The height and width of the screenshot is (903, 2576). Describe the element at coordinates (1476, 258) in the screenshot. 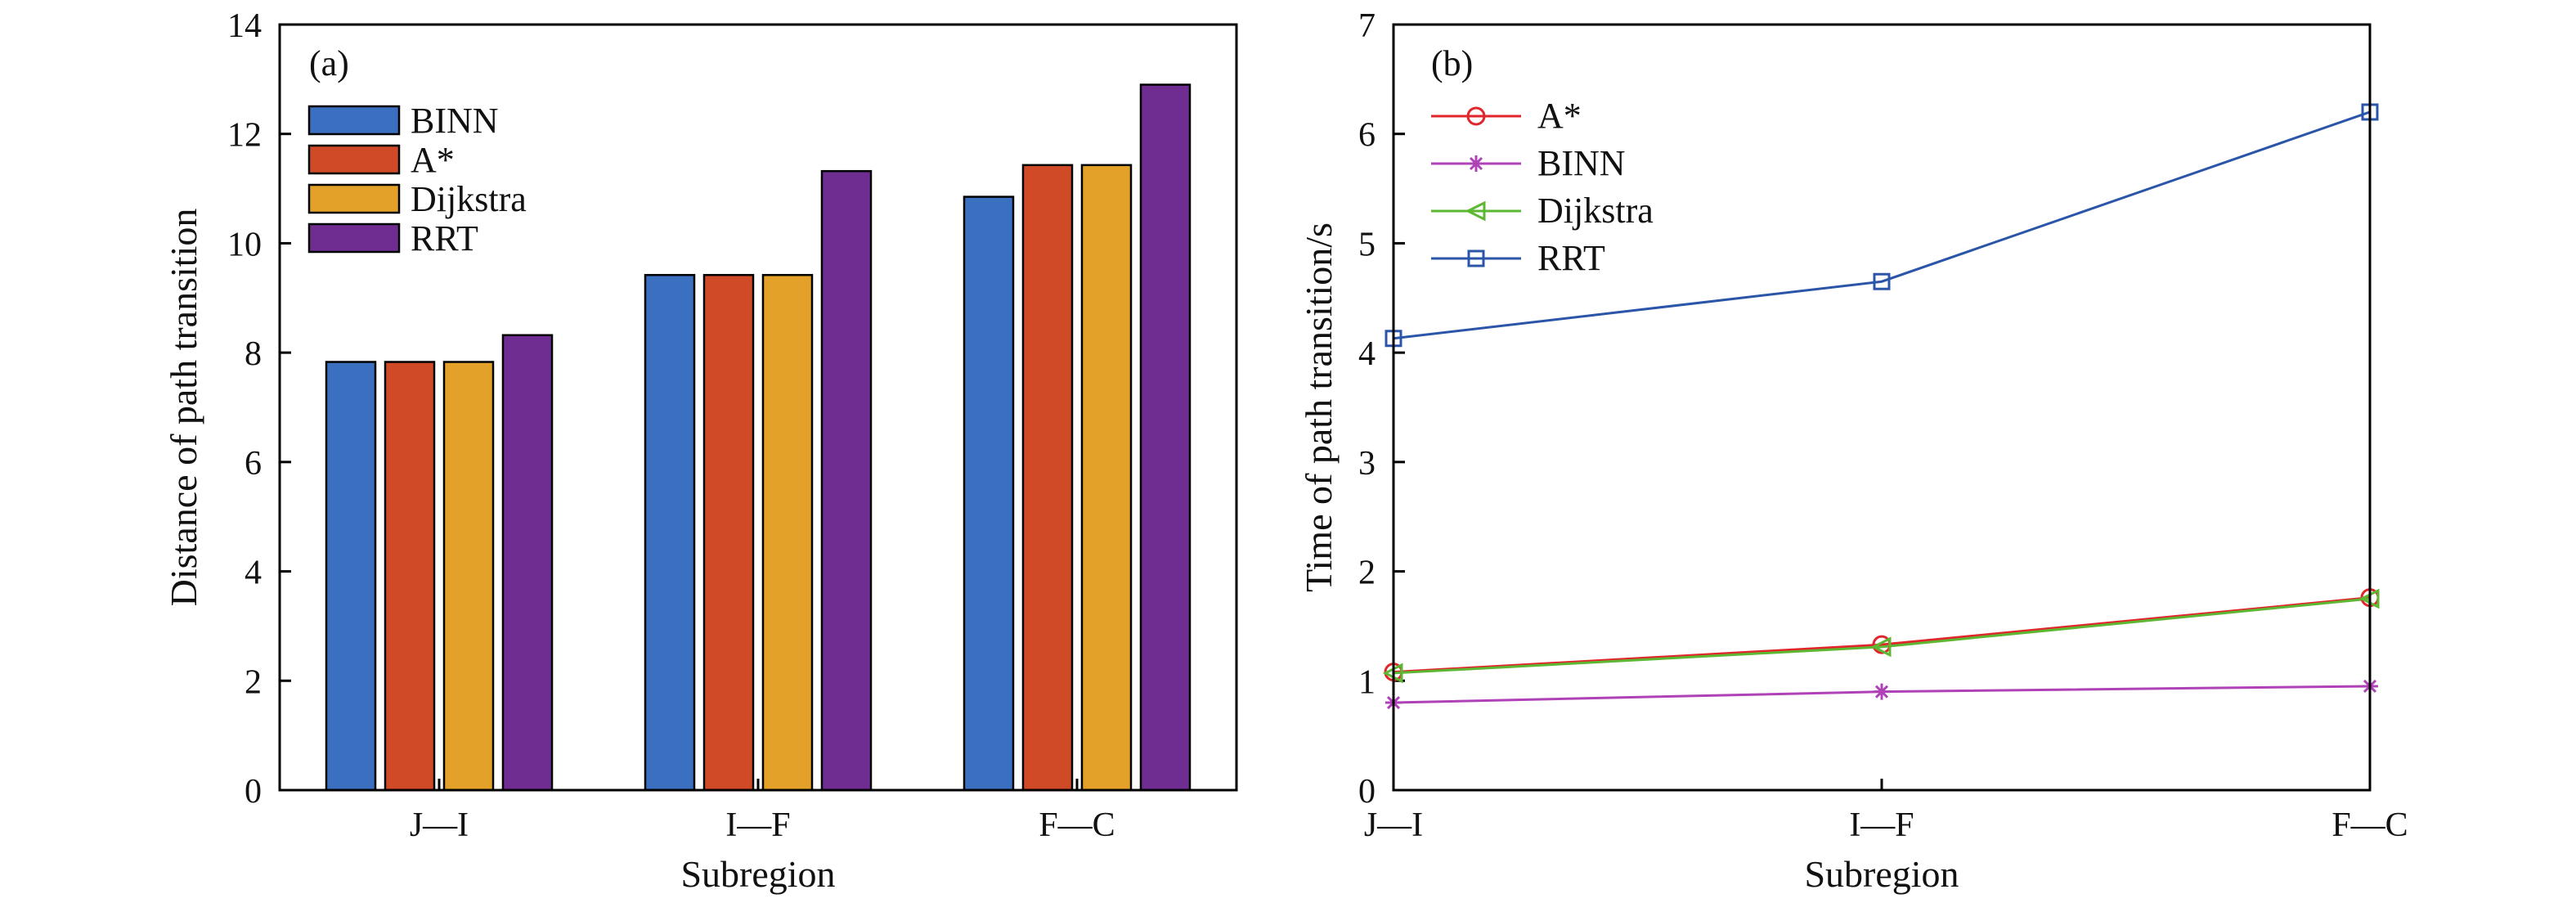

I see `legend-marker-rrt` at that location.